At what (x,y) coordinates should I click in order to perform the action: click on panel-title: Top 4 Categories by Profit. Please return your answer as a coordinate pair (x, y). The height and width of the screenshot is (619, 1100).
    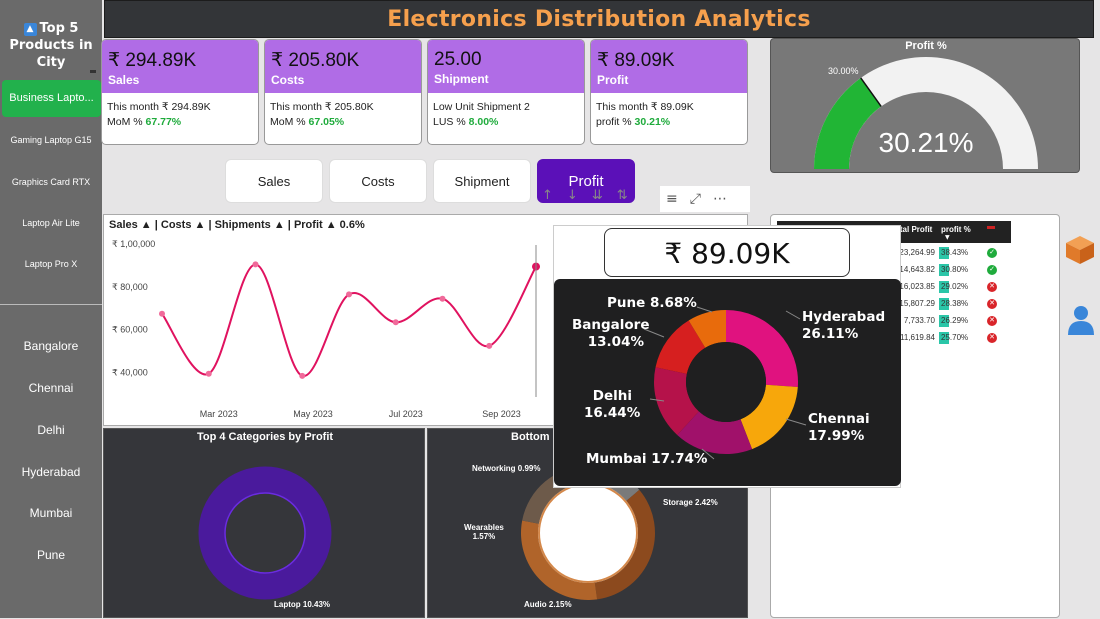
    Looking at the image, I should click on (265, 437).